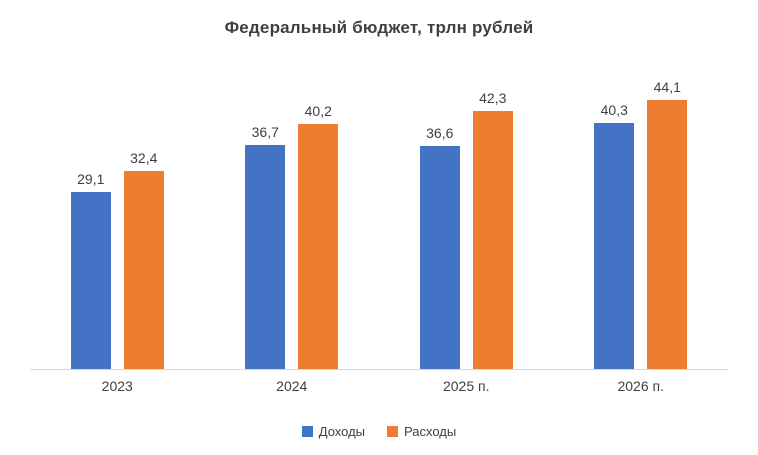 The image size is (758, 455). Describe the element at coordinates (307, 431) in the screenshot. I see `legend-swatch-dokhody` at that location.